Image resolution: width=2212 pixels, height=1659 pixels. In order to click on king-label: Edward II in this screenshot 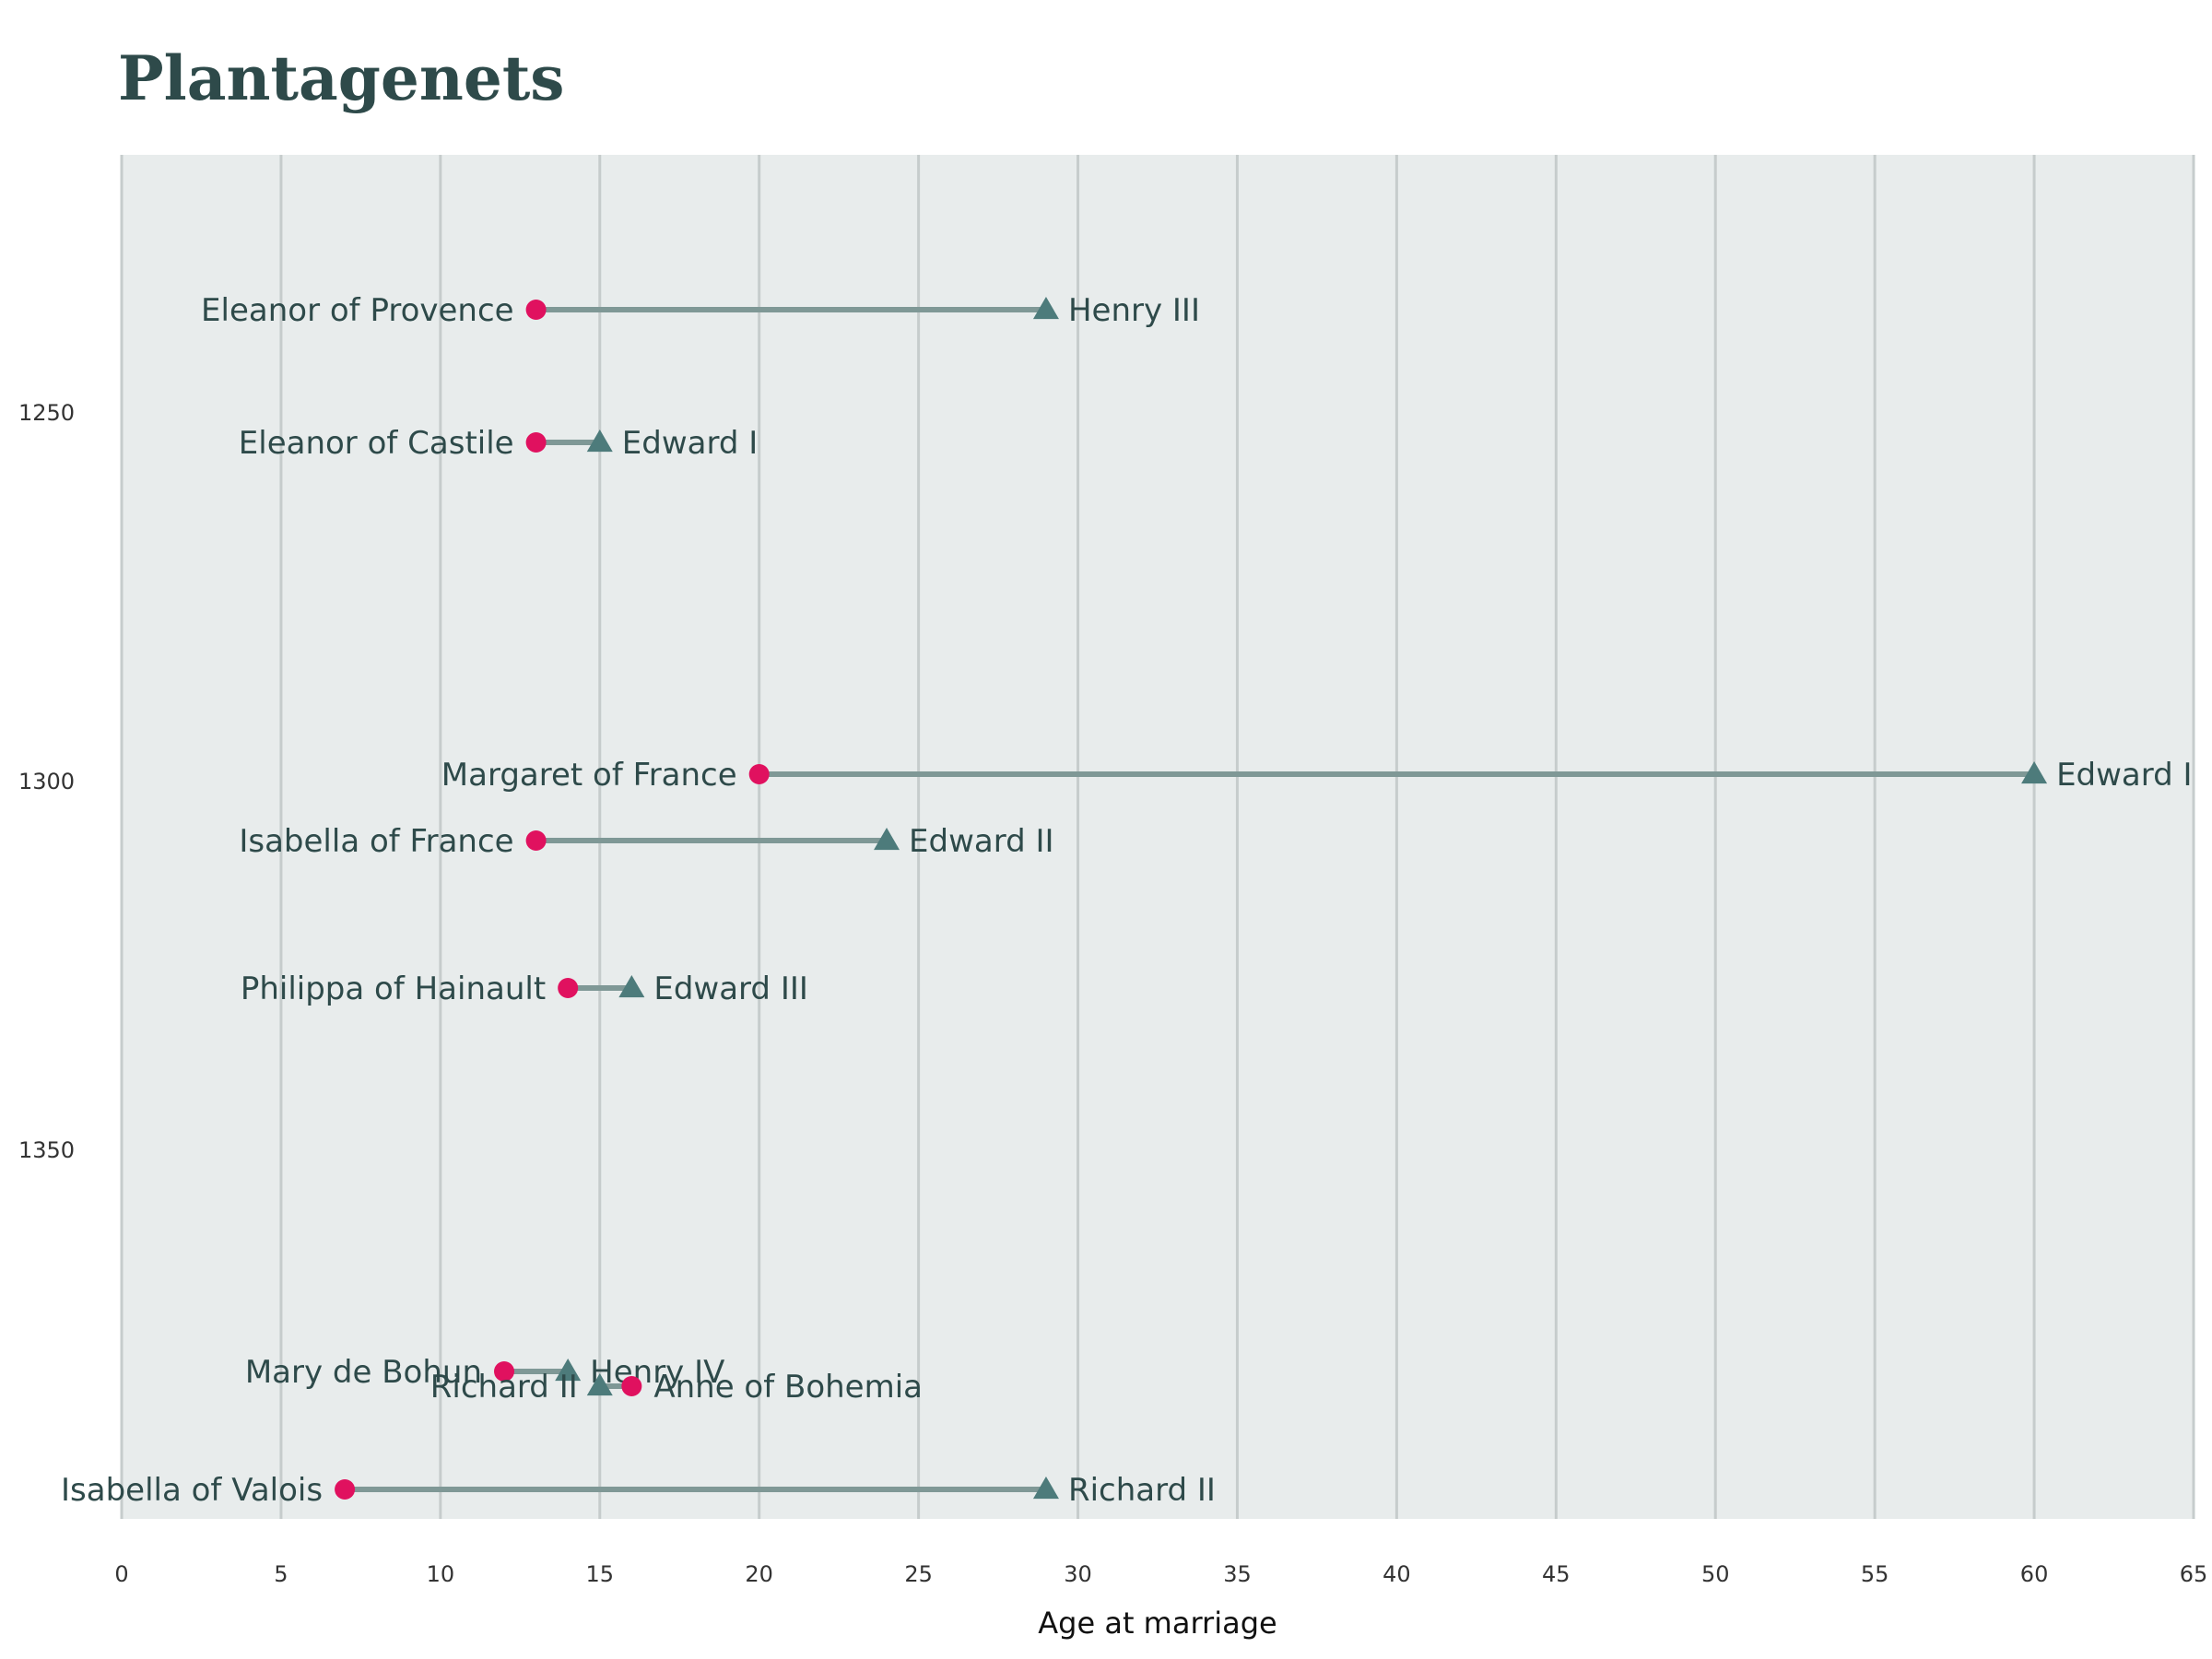, I will do `click(981, 841)`.